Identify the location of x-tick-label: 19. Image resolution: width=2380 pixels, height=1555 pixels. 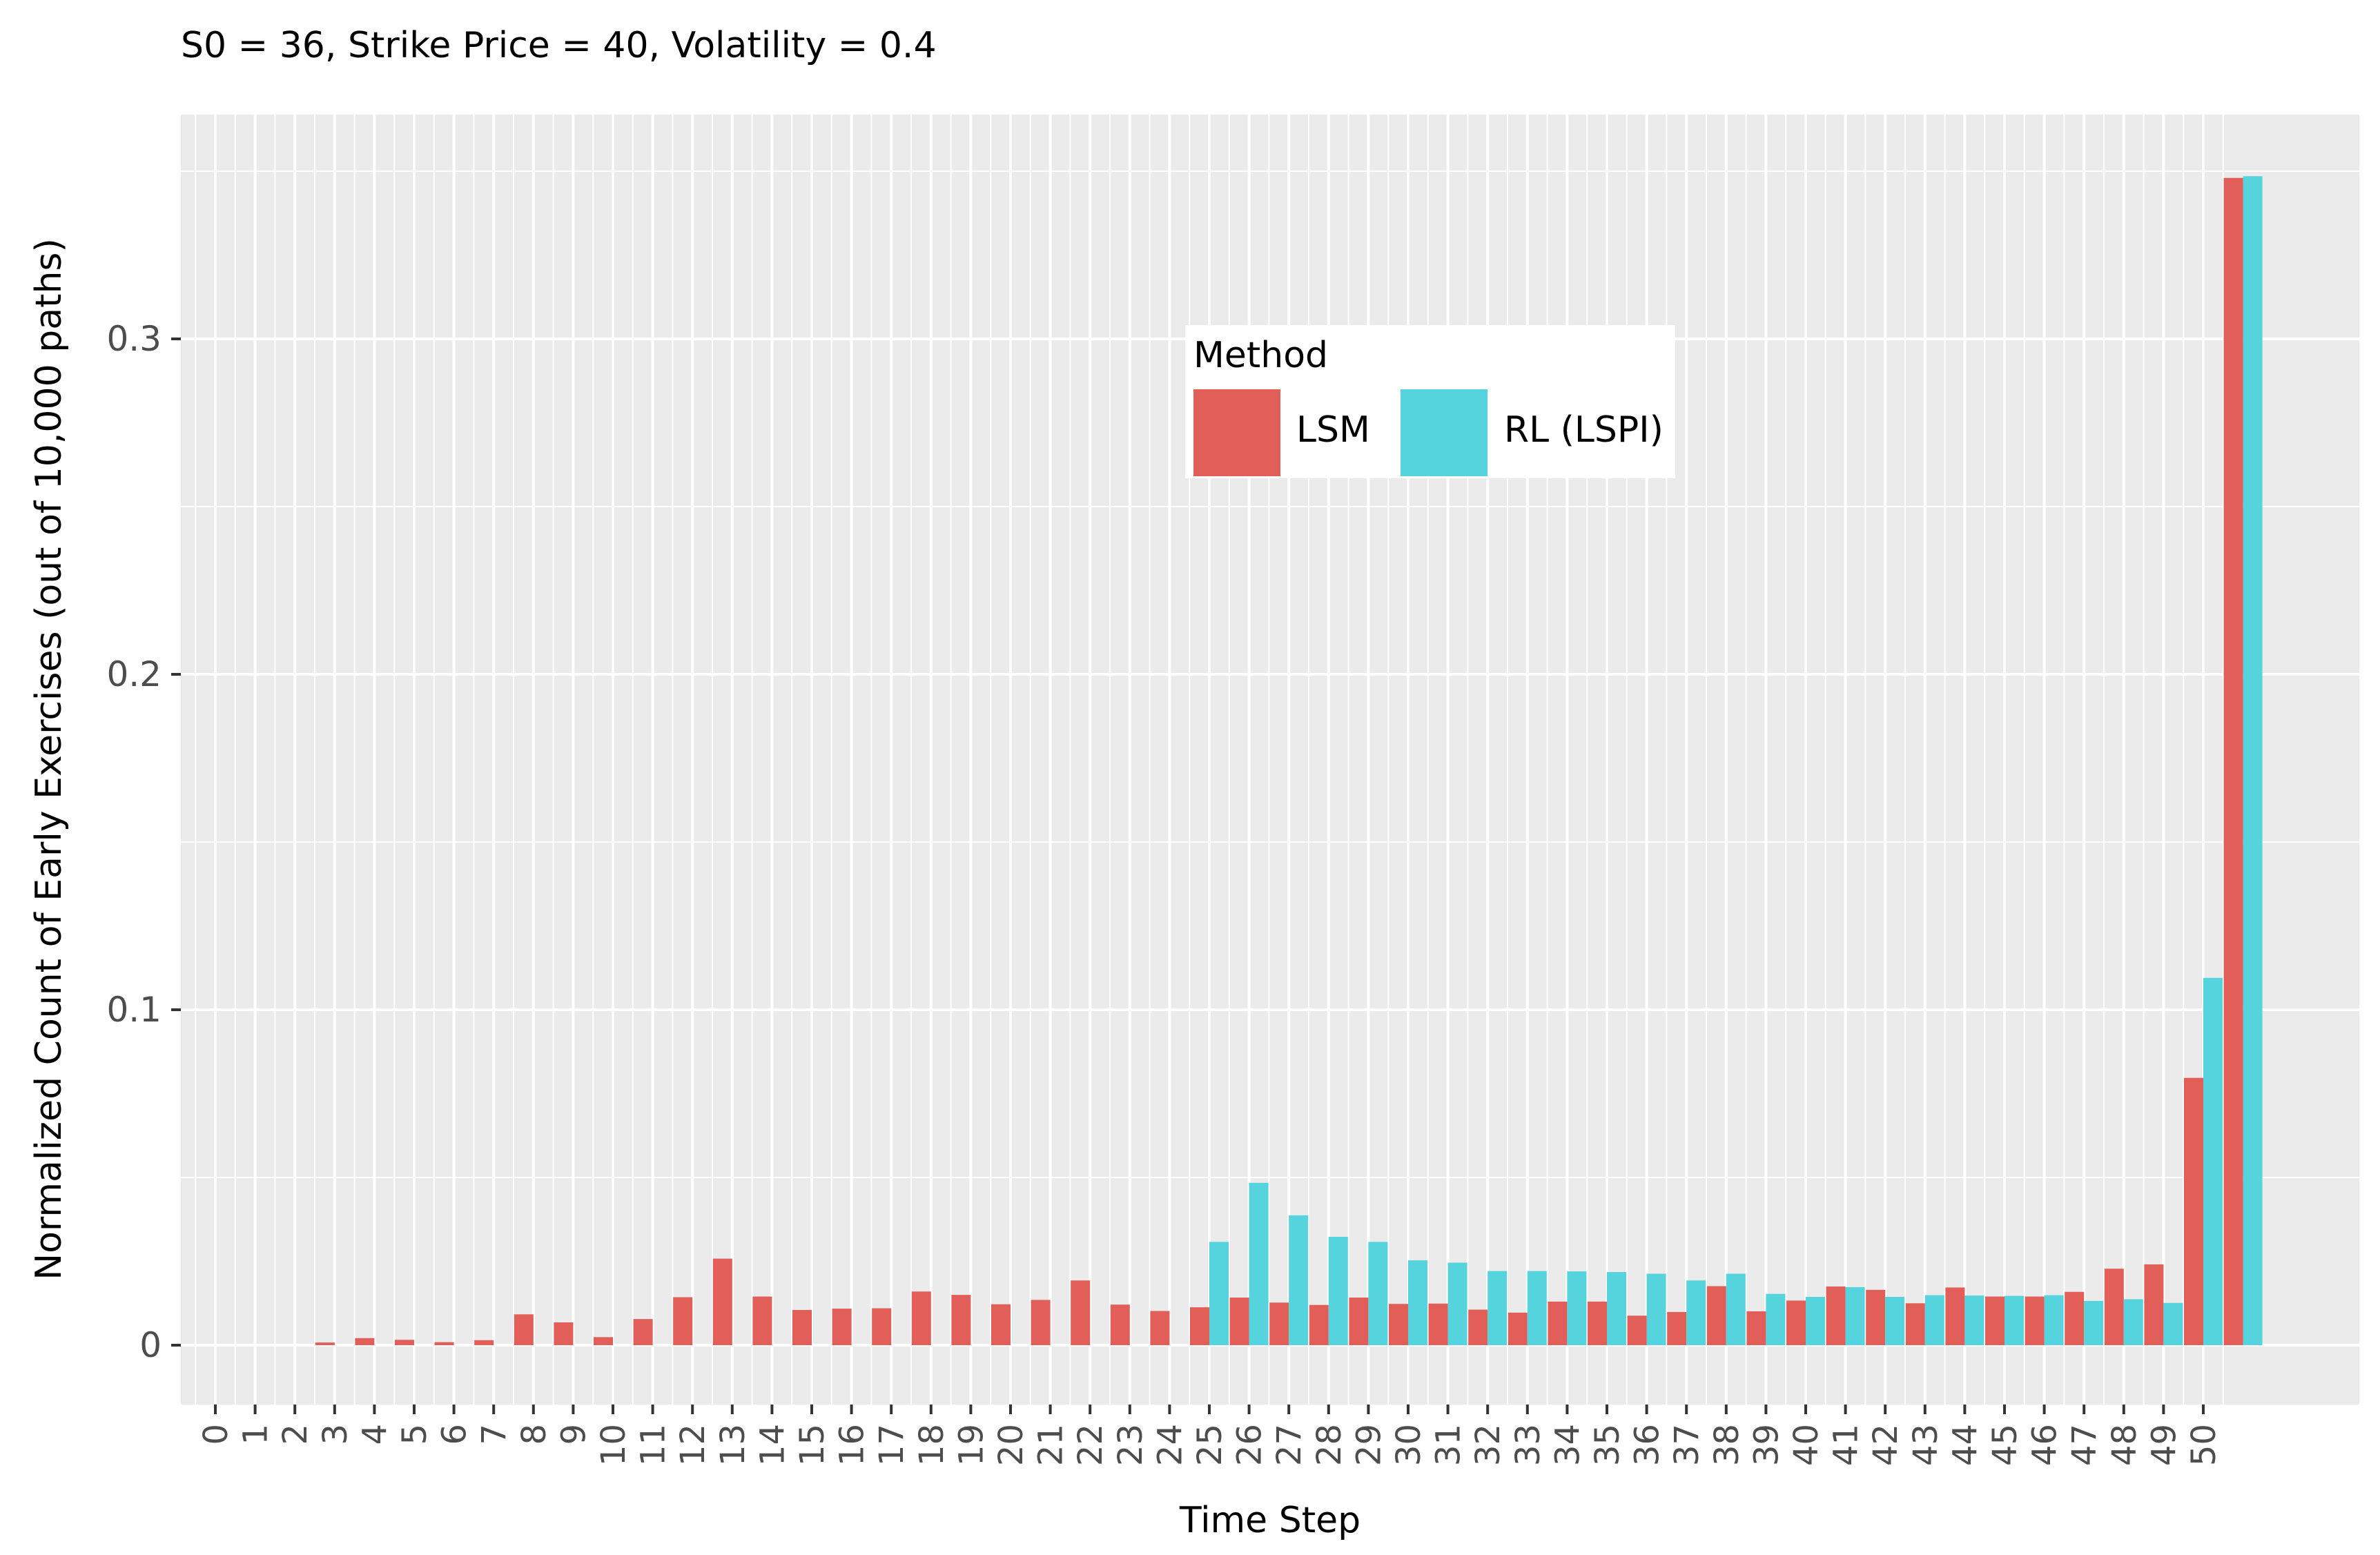
(971, 1445).